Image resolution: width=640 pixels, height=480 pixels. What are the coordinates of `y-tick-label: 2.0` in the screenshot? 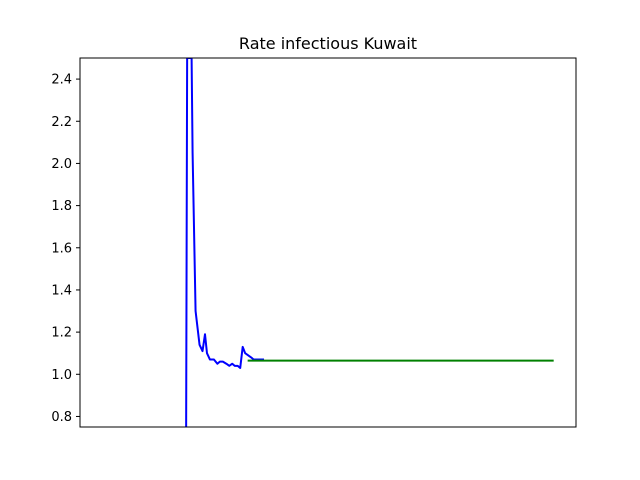 It's located at (61, 164).